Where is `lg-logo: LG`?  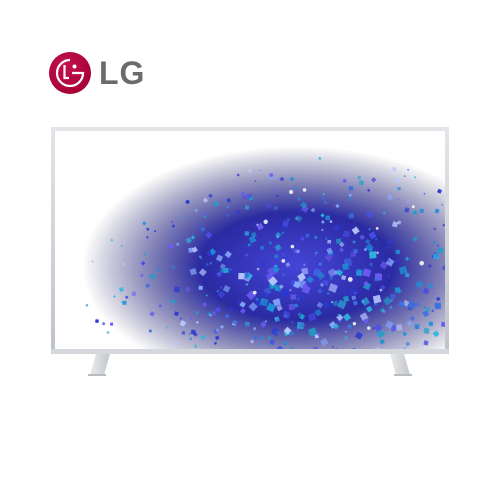
lg-logo: LG is located at coordinates (96, 73).